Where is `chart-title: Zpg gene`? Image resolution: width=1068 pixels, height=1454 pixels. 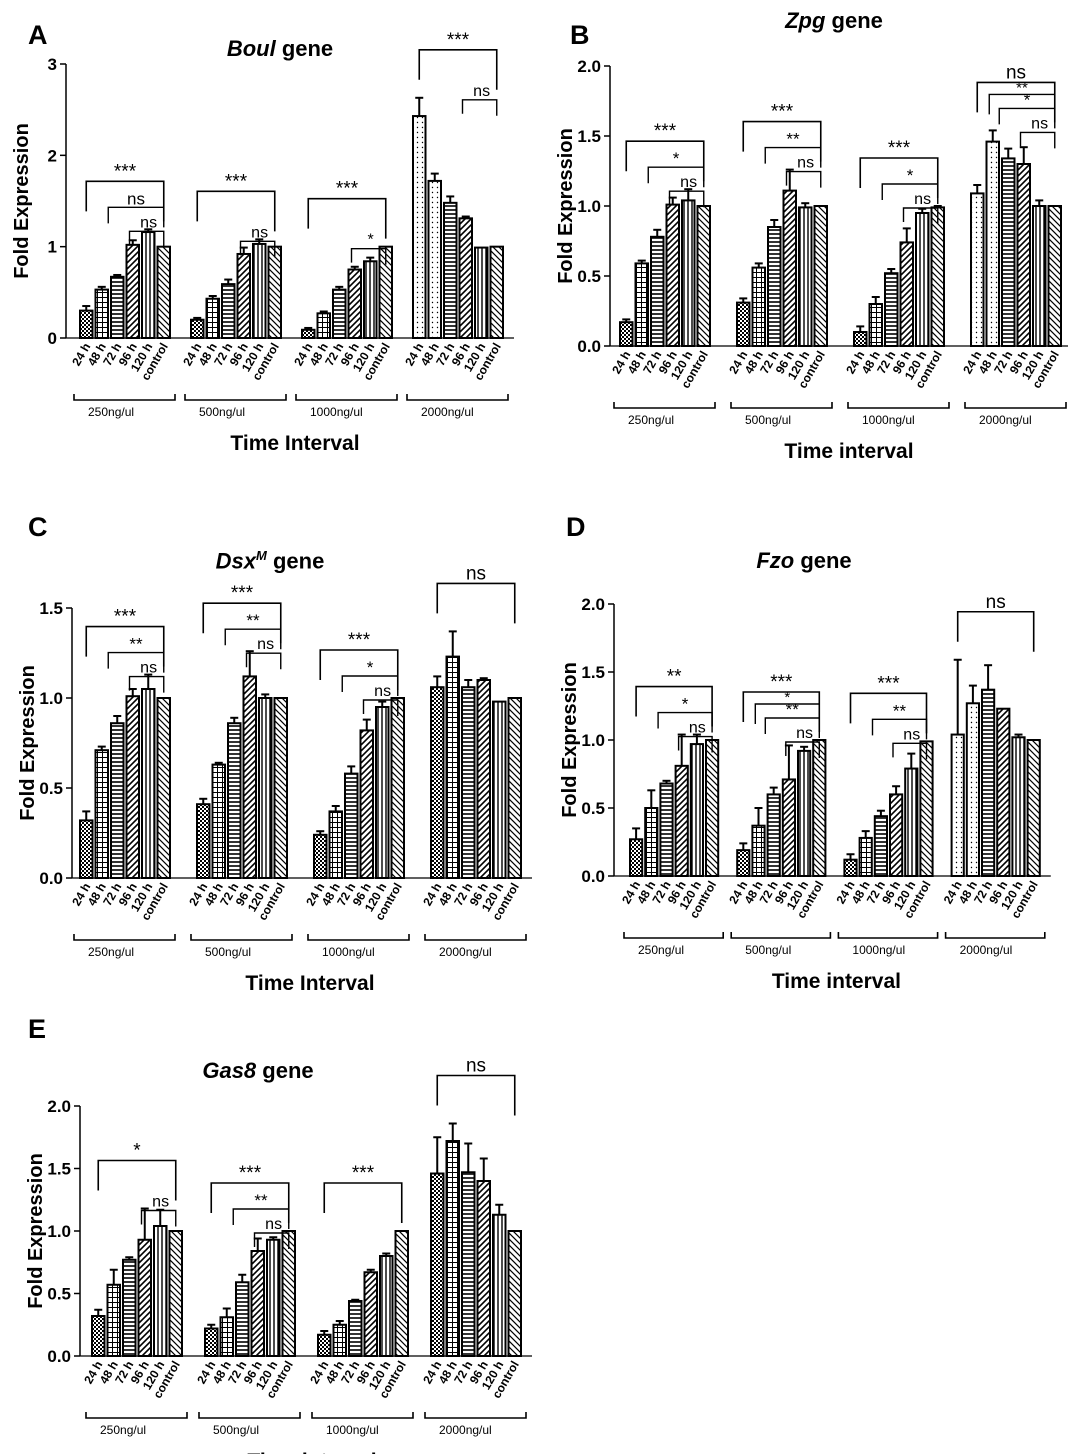 chart-title: Zpg gene is located at coordinates (834, 21).